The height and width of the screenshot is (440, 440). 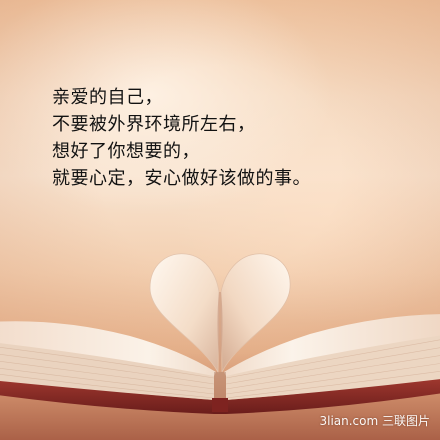 What do you see at coordinates (374, 421) in the screenshot?
I see `site-watermark: 3lian.com 三联图片` at bounding box center [374, 421].